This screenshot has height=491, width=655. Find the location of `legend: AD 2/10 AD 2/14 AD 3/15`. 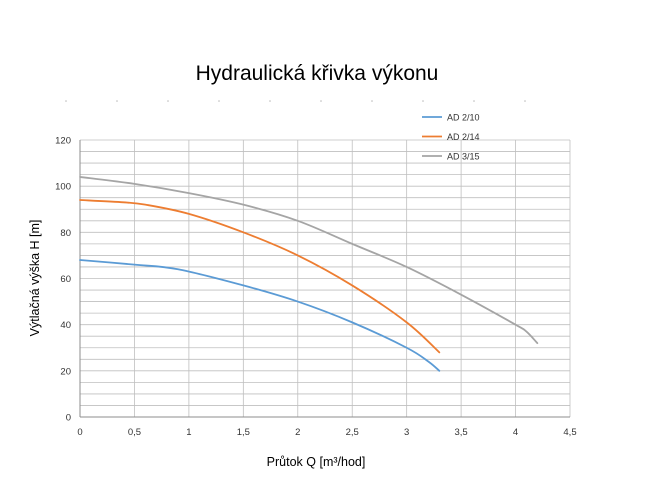

legend: AD 2/10 AD 2/14 AD 3/15 is located at coordinates (451, 137).